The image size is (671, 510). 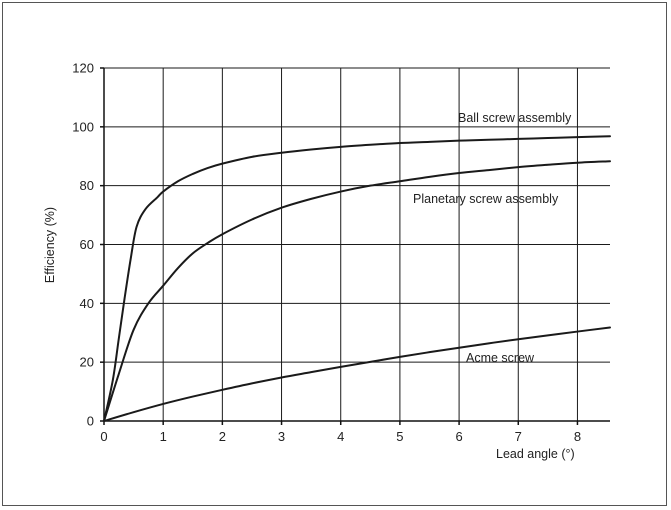 I want to click on y-tick-label: 100, so click(x=83, y=126).